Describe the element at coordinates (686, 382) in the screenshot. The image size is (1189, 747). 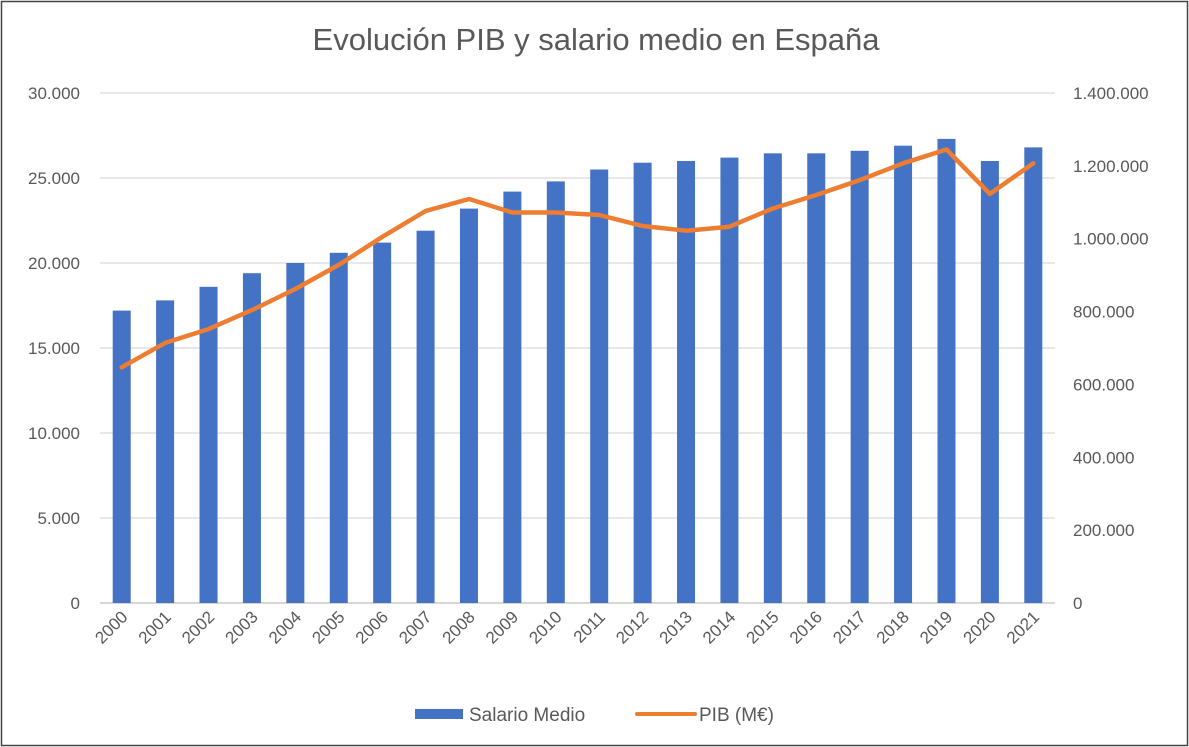
I see `bar-salario-2013` at that location.